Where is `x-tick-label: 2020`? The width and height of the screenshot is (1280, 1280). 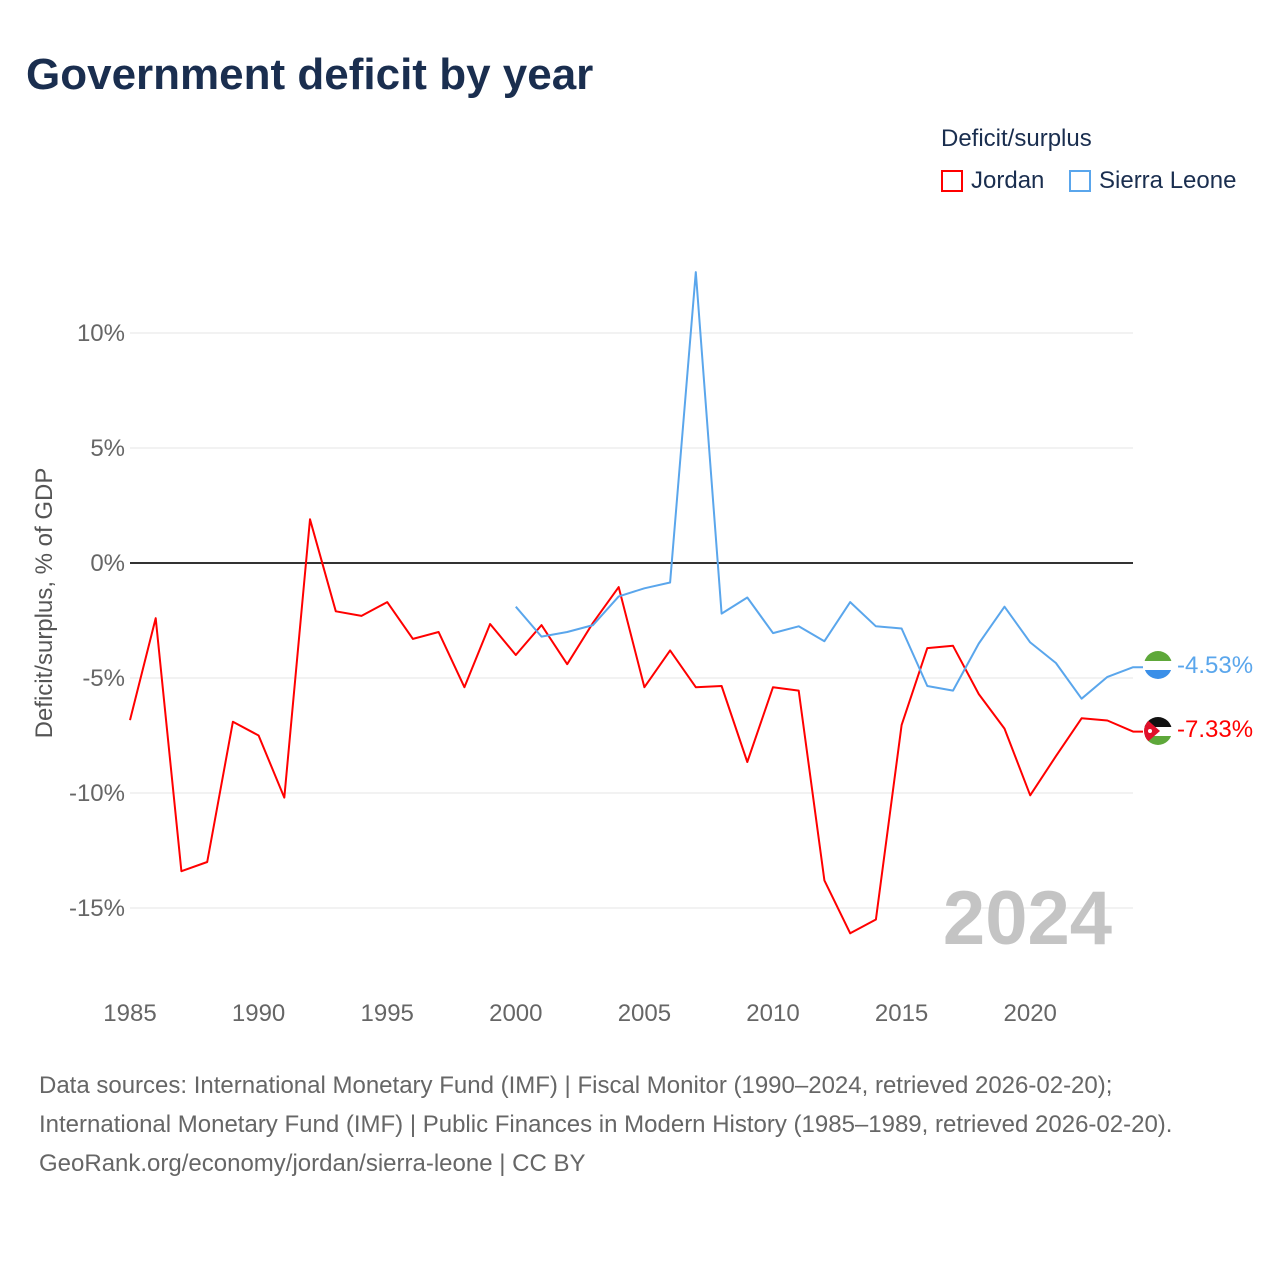
x-tick-label: 2020 is located at coordinates (1030, 1013).